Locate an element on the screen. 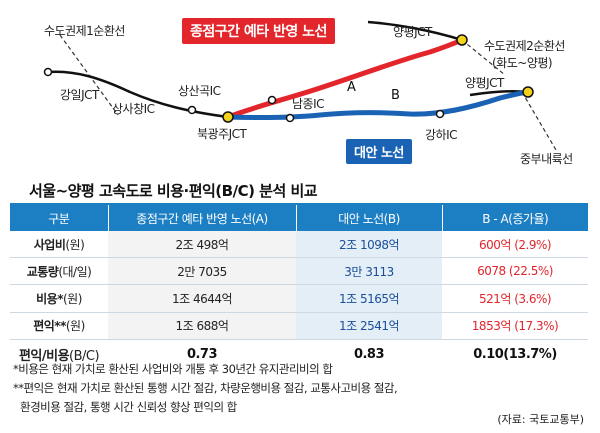 The width and height of the screenshot is (600, 433). yangpyeong-top-label: 양평JCT is located at coordinates (412, 32).